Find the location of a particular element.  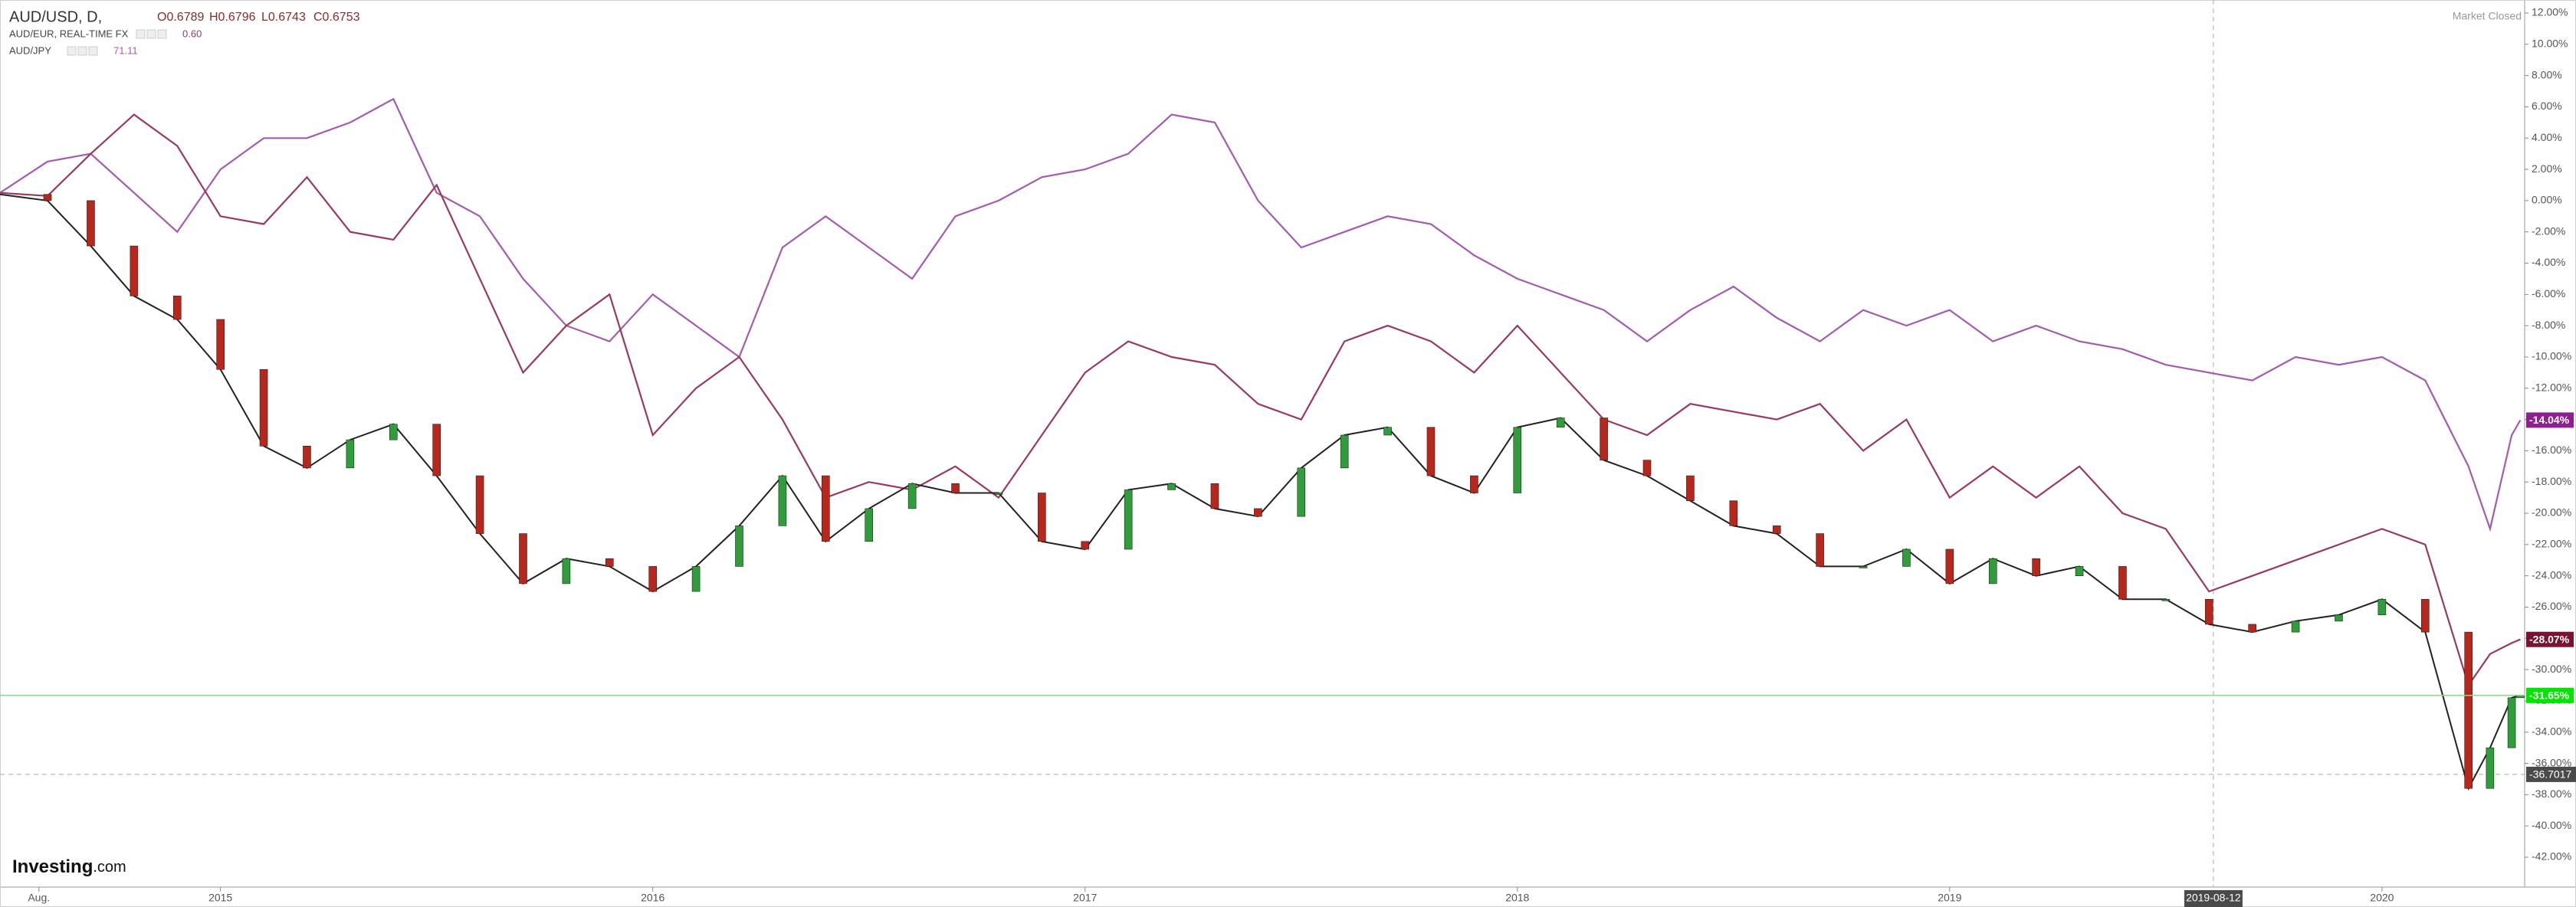

y-tick-label: 8.00% is located at coordinates (2547, 74).